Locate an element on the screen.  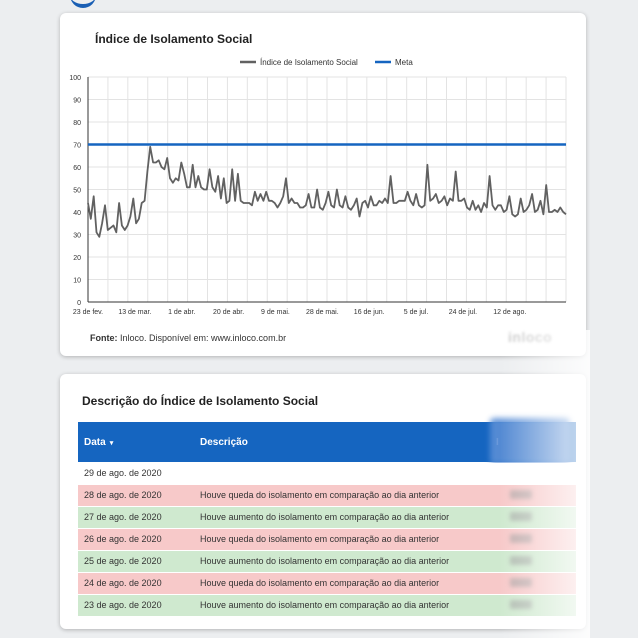
source-label: Fonte: is located at coordinates (104, 338).